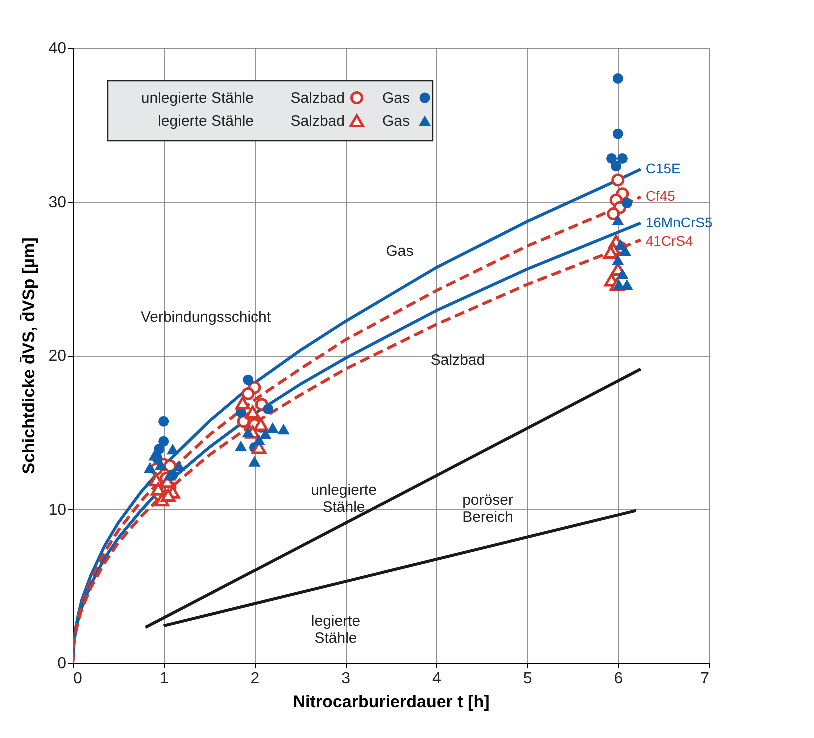  What do you see at coordinates (661, 196) in the screenshot?
I see `series-label: Cf45` at bounding box center [661, 196].